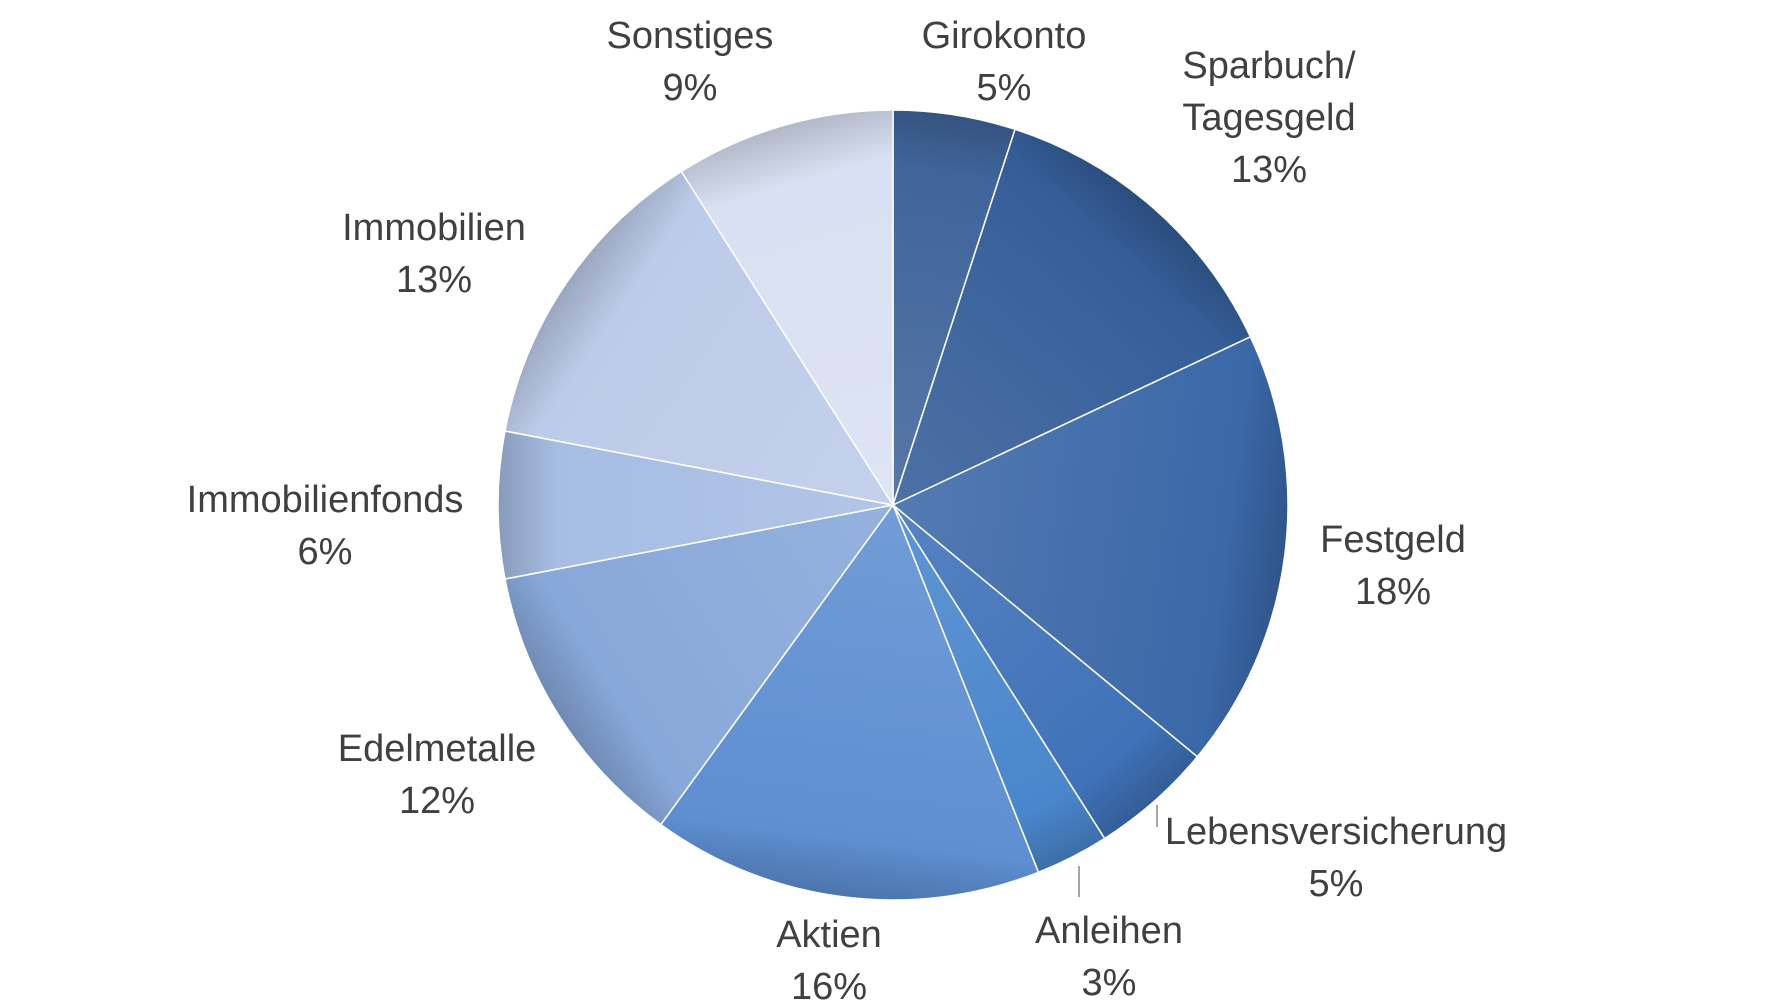 This screenshot has height=1008, width=1781. I want to click on label-percent: 18%, so click(1393, 592).